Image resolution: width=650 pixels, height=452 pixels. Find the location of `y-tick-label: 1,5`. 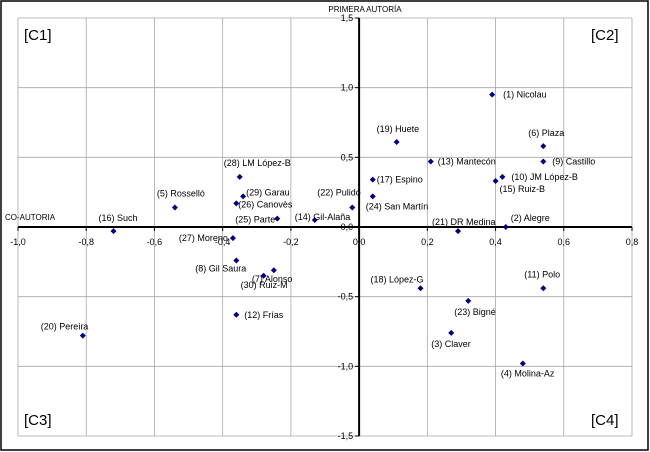

y-tick-label: 1,5 is located at coordinates (347, 18).